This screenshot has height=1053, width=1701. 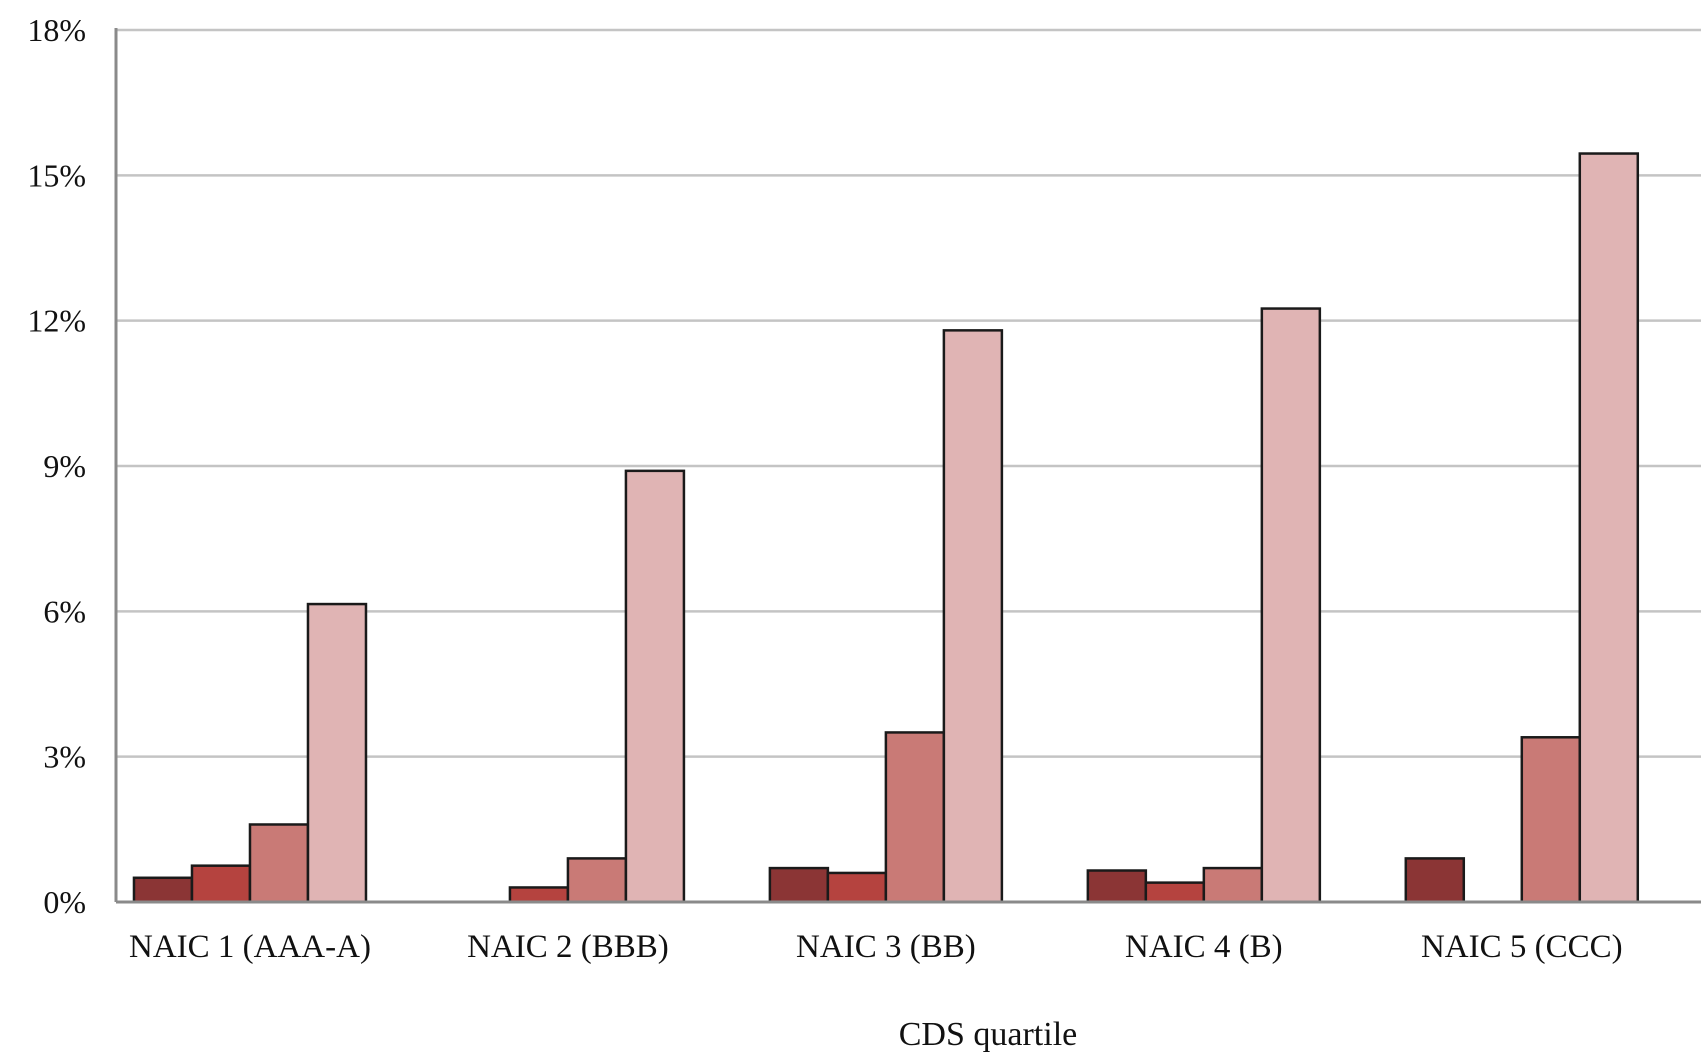 I want to click on y-tick-label: 6%, so click(x=64, y=611).